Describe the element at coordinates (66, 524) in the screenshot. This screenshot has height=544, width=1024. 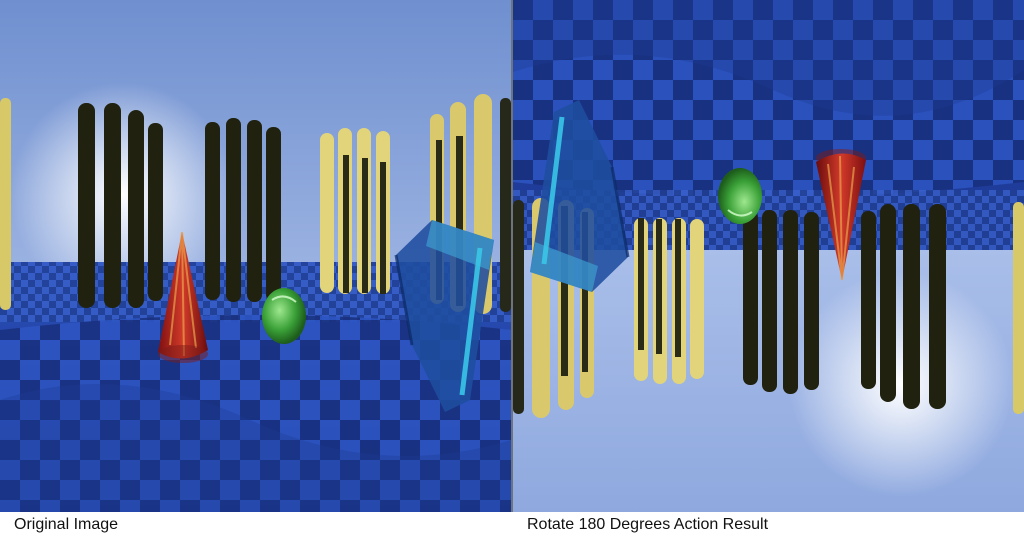
I see `original-image-caption: Original Image` at that location.